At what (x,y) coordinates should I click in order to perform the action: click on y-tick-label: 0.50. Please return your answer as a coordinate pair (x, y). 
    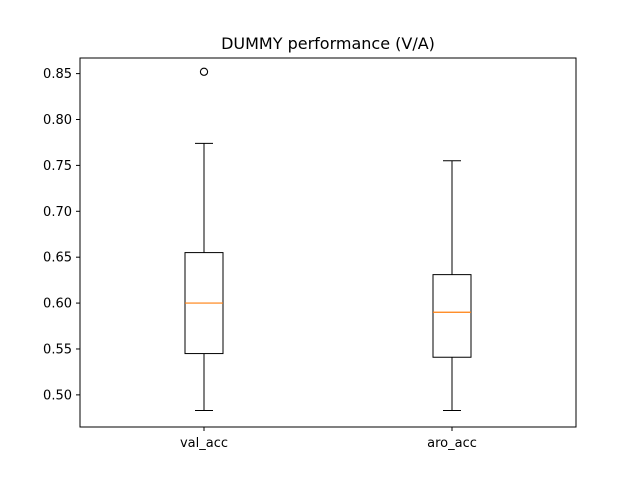
    Looking at the image, I should click on (57, 395).